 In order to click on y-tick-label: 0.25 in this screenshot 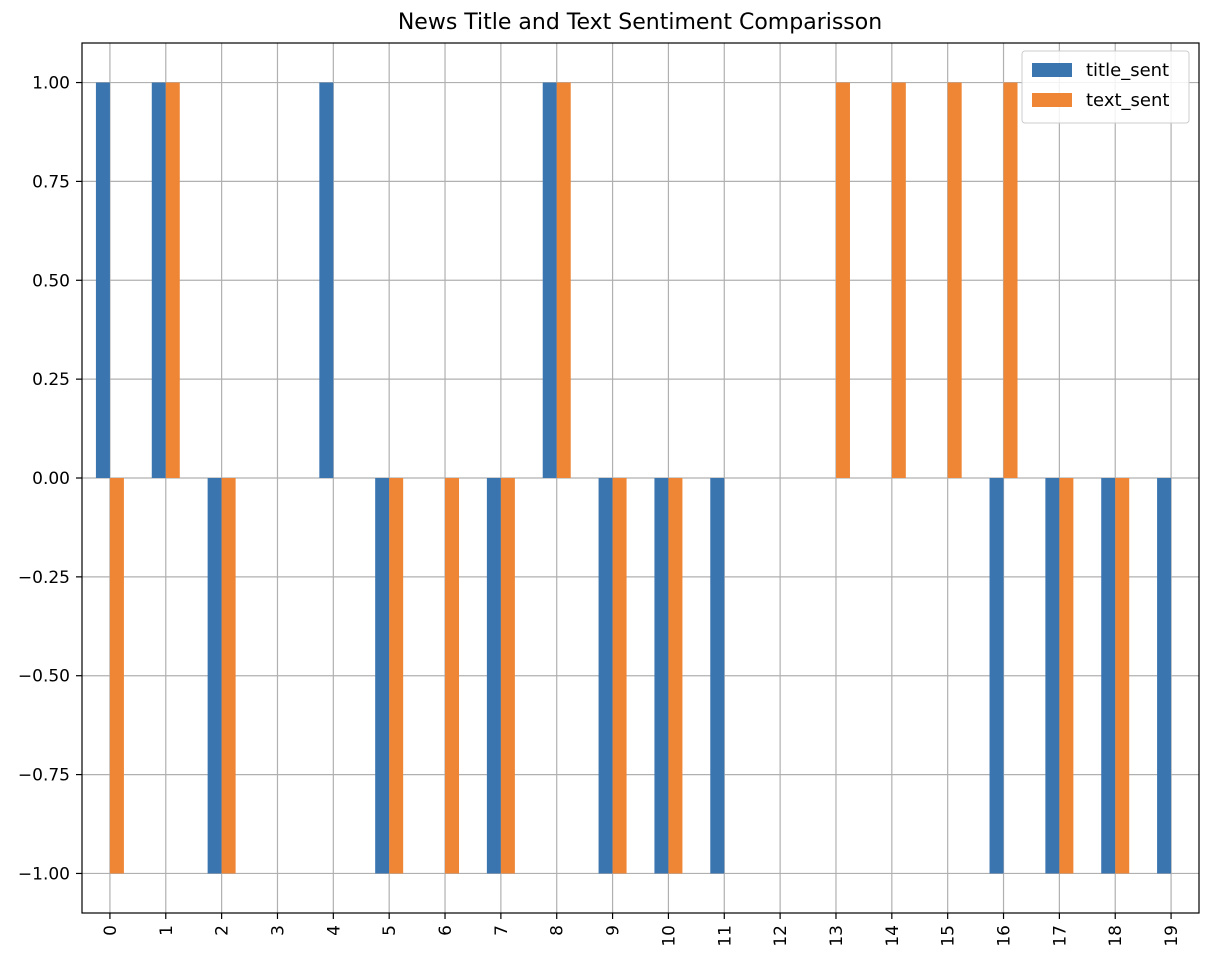, I will do `click(51, 380)`.